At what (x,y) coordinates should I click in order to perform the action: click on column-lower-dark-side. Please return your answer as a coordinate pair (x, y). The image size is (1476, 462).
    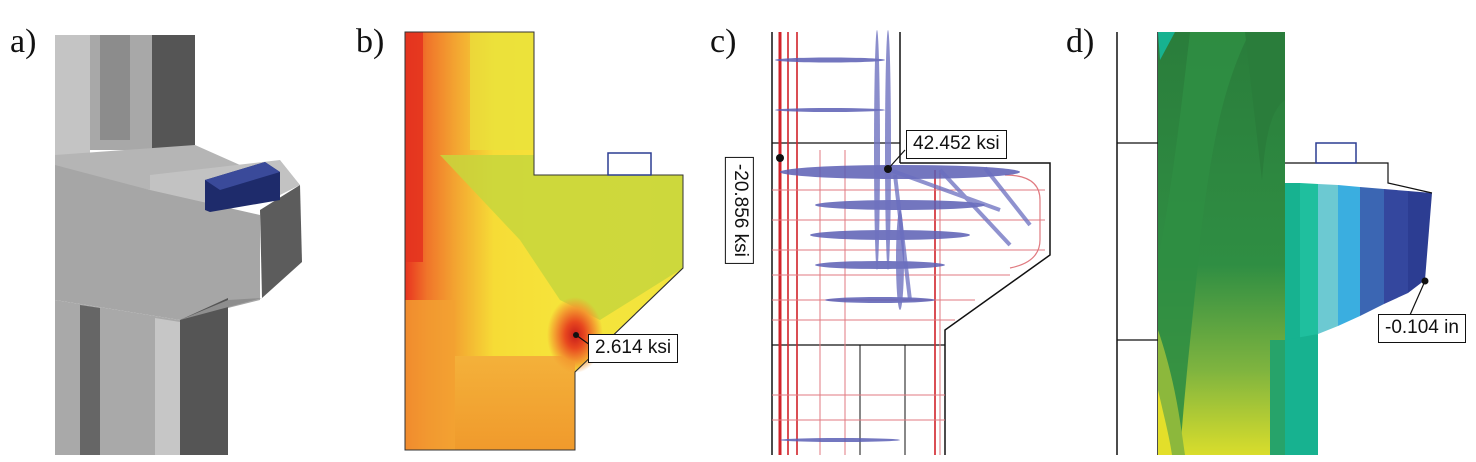
    Looking at the image, I should click on (204, 376).